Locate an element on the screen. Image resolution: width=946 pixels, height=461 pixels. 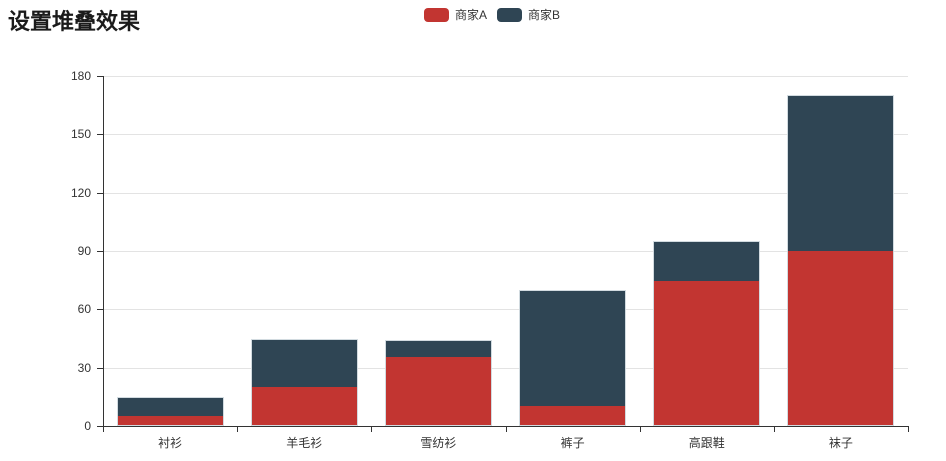
y-axis-label: 150 is located at coordinates (80, 134).